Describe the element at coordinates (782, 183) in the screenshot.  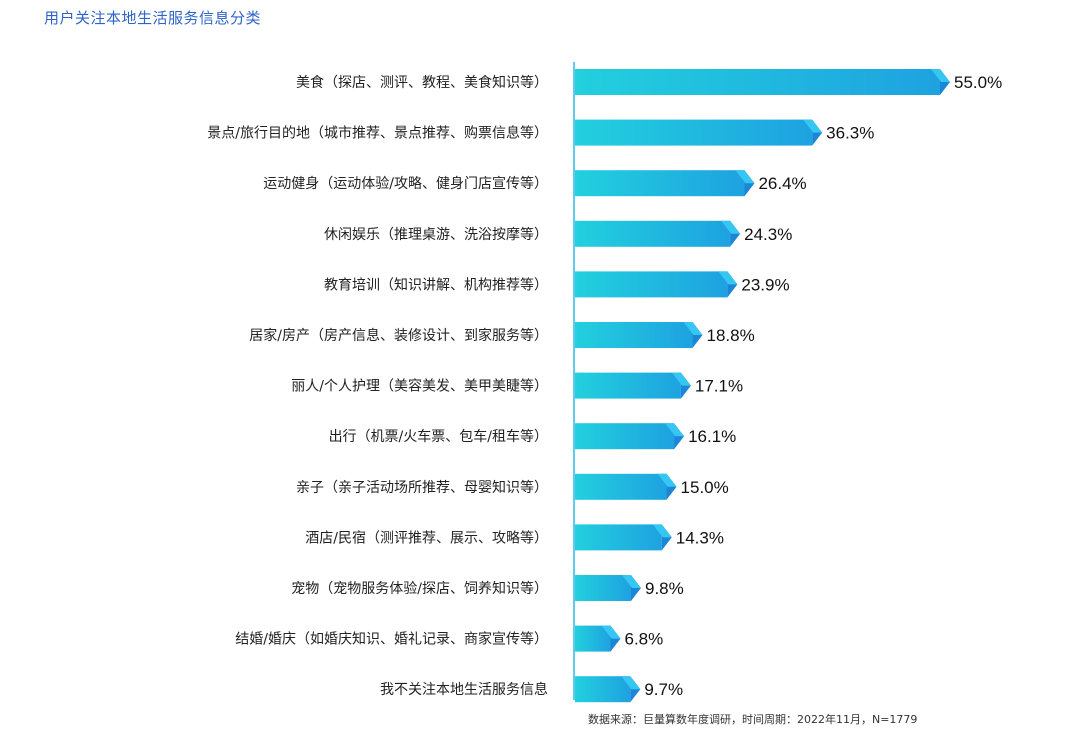
I see `value-label: 26.4%` at that location.